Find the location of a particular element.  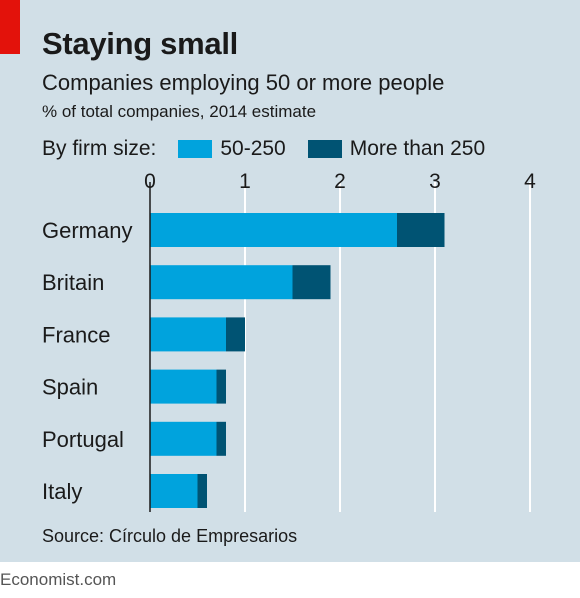

category-label-italy: Italy is located at coordinates (62, 491).